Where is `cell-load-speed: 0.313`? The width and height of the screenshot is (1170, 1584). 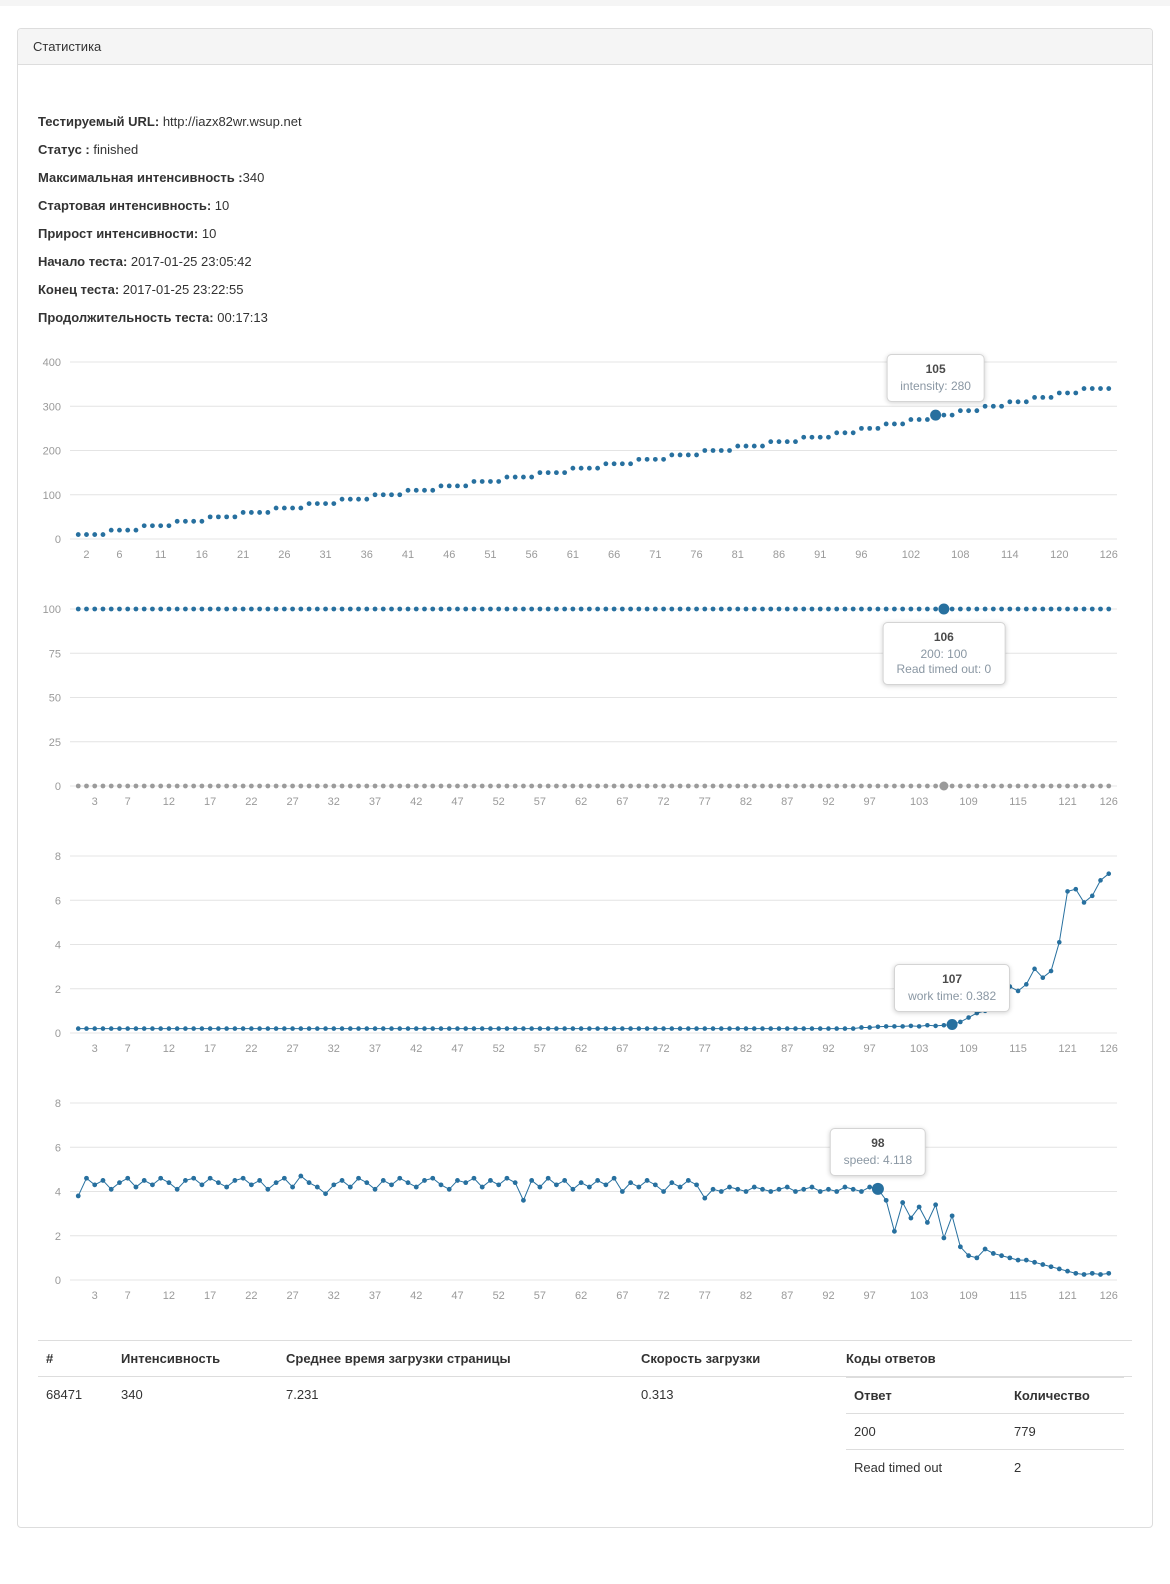 cell-load-speed: 0.313 is located at coordinates (657, 1394).